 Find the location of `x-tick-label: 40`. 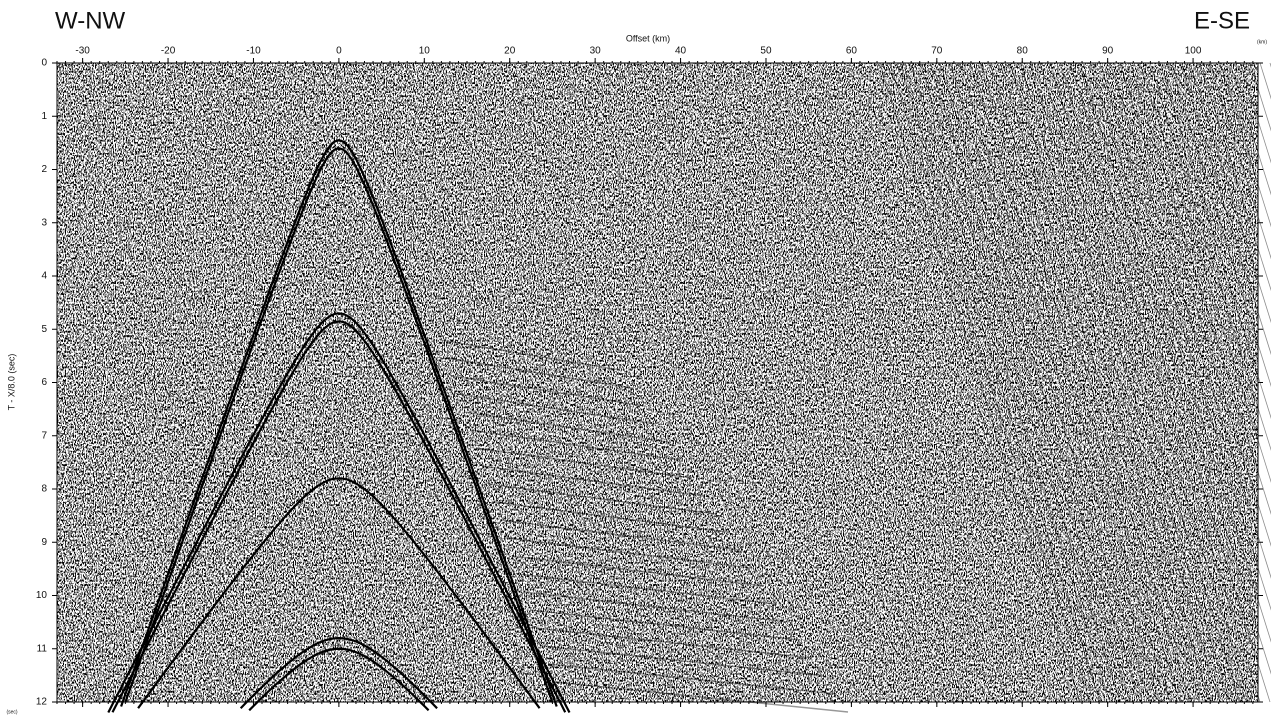

x-tick-label: 40 is located at coordinates (681, 51).